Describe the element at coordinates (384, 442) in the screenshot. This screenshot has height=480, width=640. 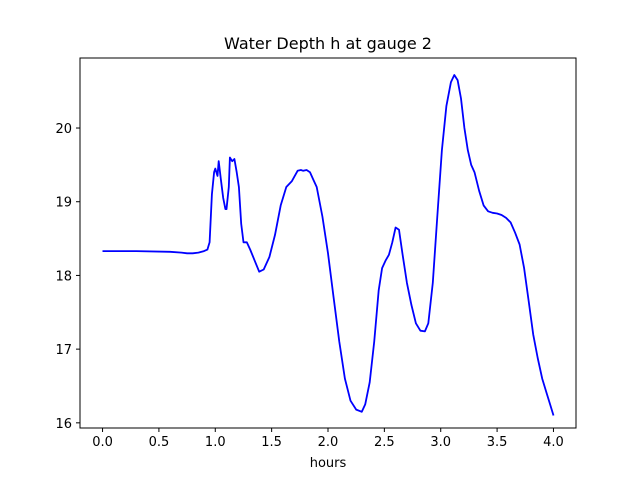
I see `x-tick-label: 2.5` at that location.